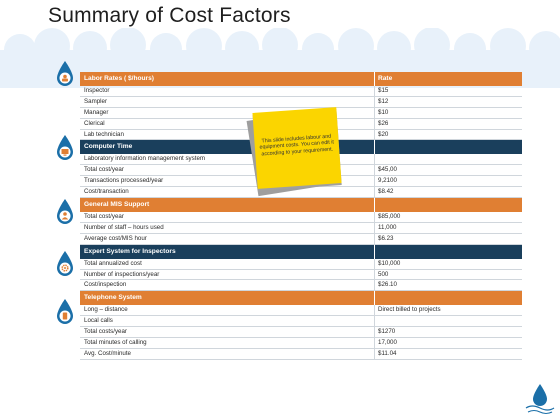 This screenshot has width=560, height=420. I want to click on row-value: $20, so click(383, 134).